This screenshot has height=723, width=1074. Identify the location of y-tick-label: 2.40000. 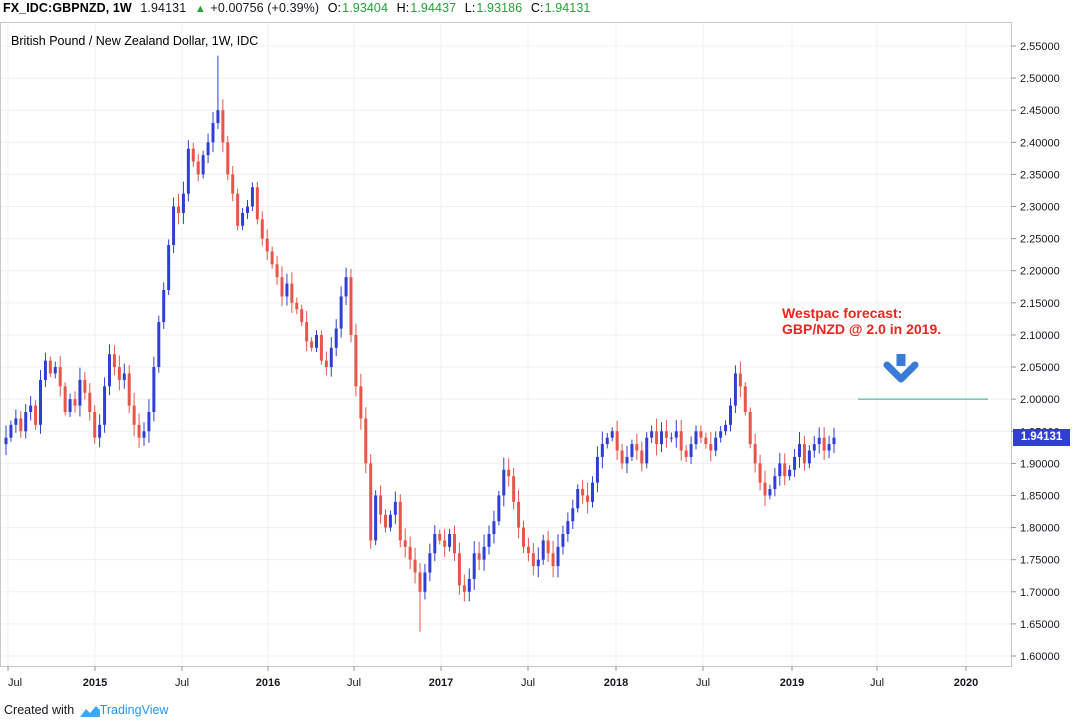
(1040, 143).